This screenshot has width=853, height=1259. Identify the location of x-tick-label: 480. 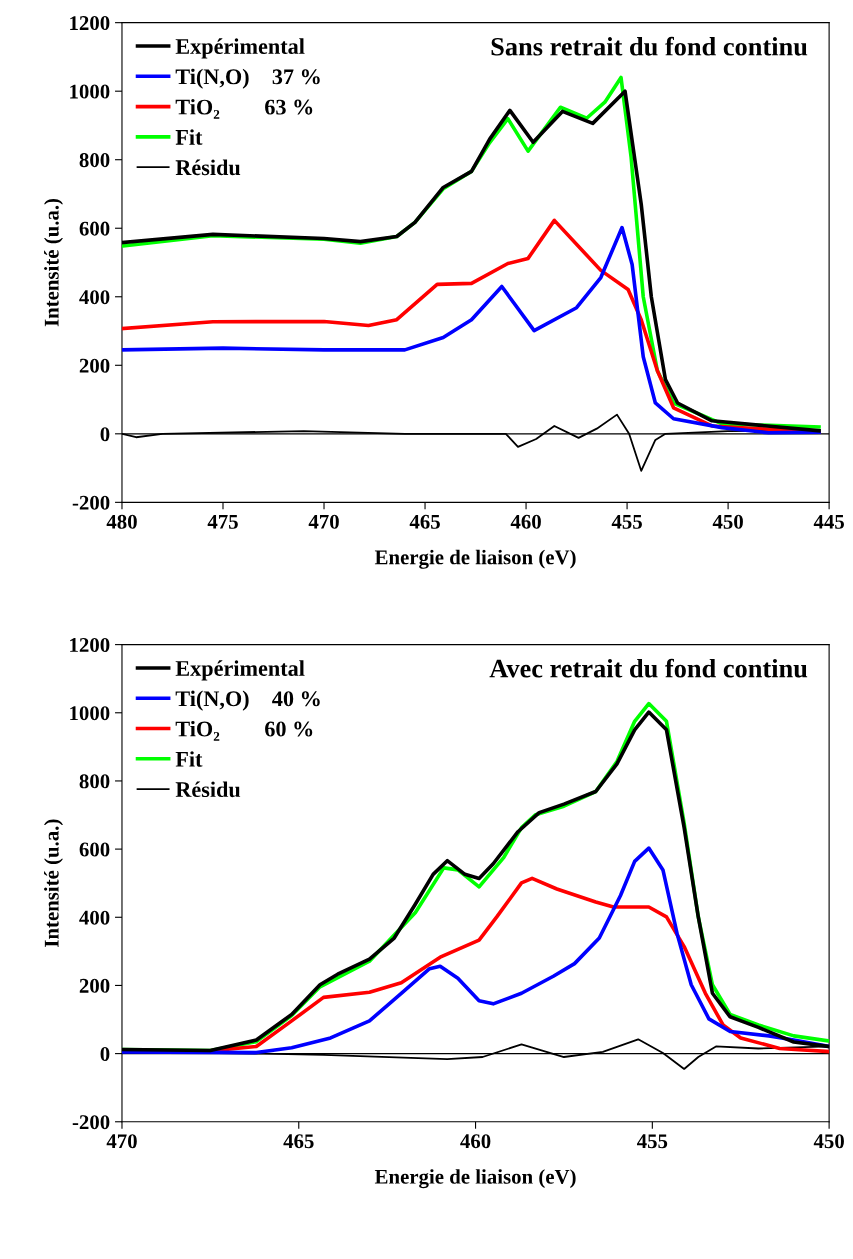
(121, 521).